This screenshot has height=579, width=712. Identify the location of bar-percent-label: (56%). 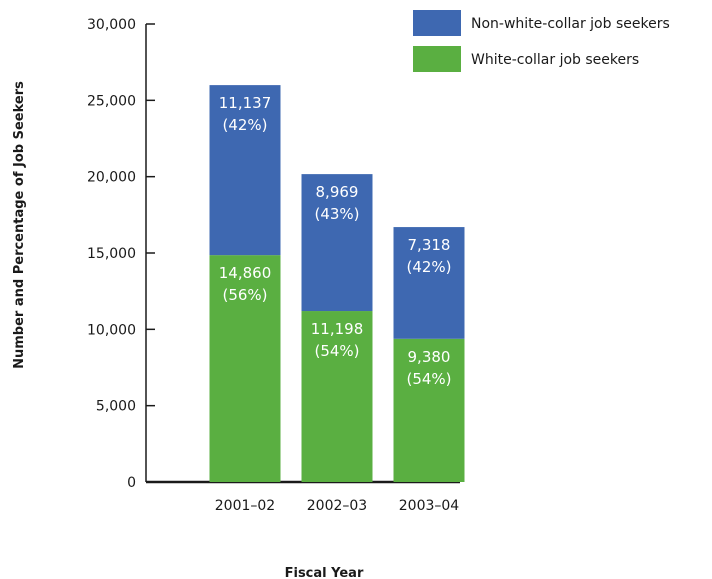
(244, 295).